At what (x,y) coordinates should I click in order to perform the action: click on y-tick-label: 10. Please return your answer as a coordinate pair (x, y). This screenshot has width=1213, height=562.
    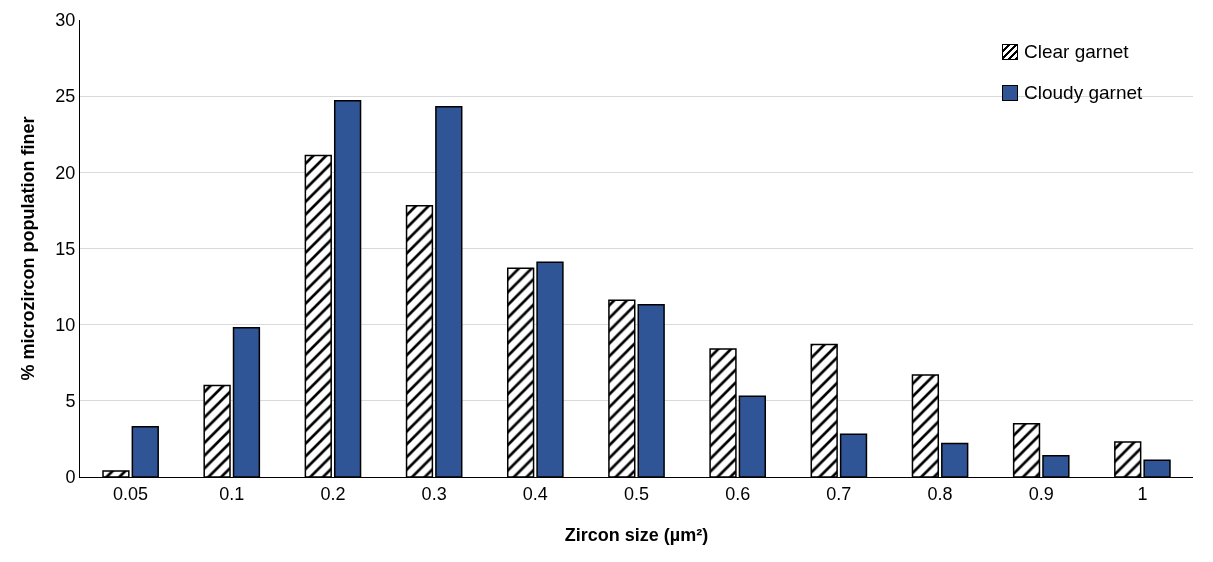
    Looking at the image, I should click on (65, 324).